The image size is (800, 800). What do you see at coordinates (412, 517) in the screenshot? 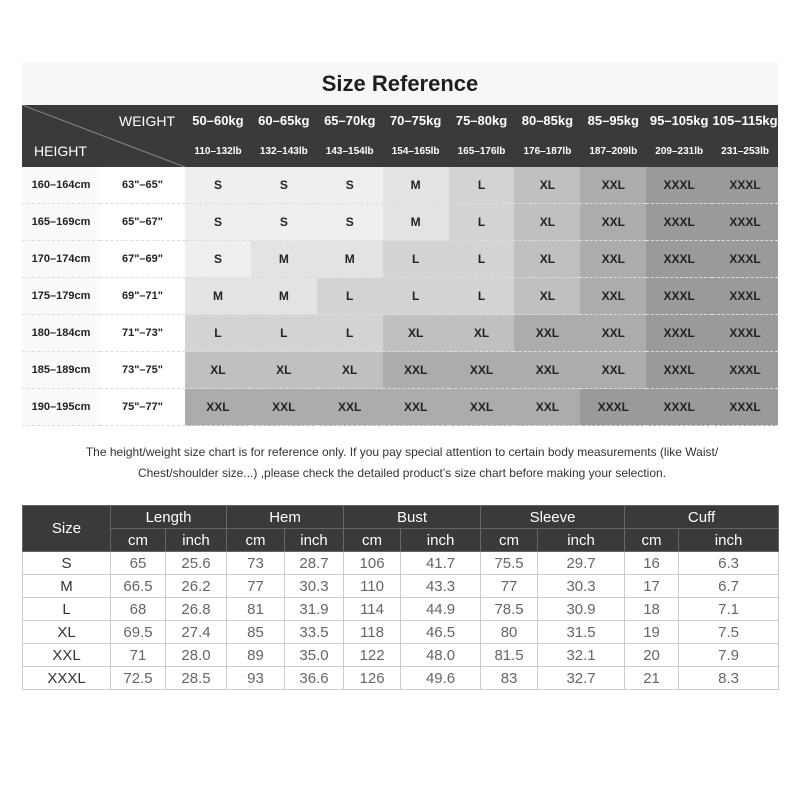
I see `group-header: Bust` at bounding box center [412, 517].